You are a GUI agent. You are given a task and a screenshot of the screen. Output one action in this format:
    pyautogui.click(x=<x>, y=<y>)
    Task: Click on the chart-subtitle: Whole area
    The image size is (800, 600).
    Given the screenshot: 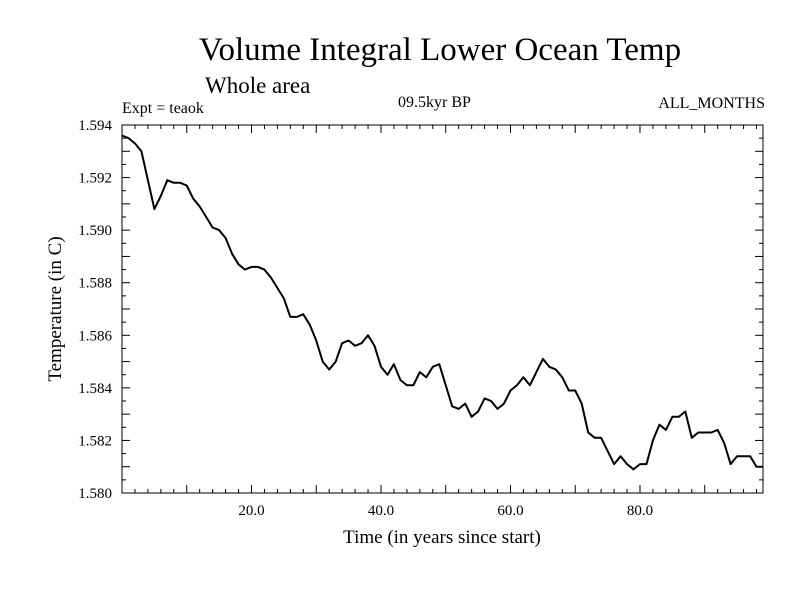 What is the action you would take?
    pyautogui.click(x=258, y=85)
    